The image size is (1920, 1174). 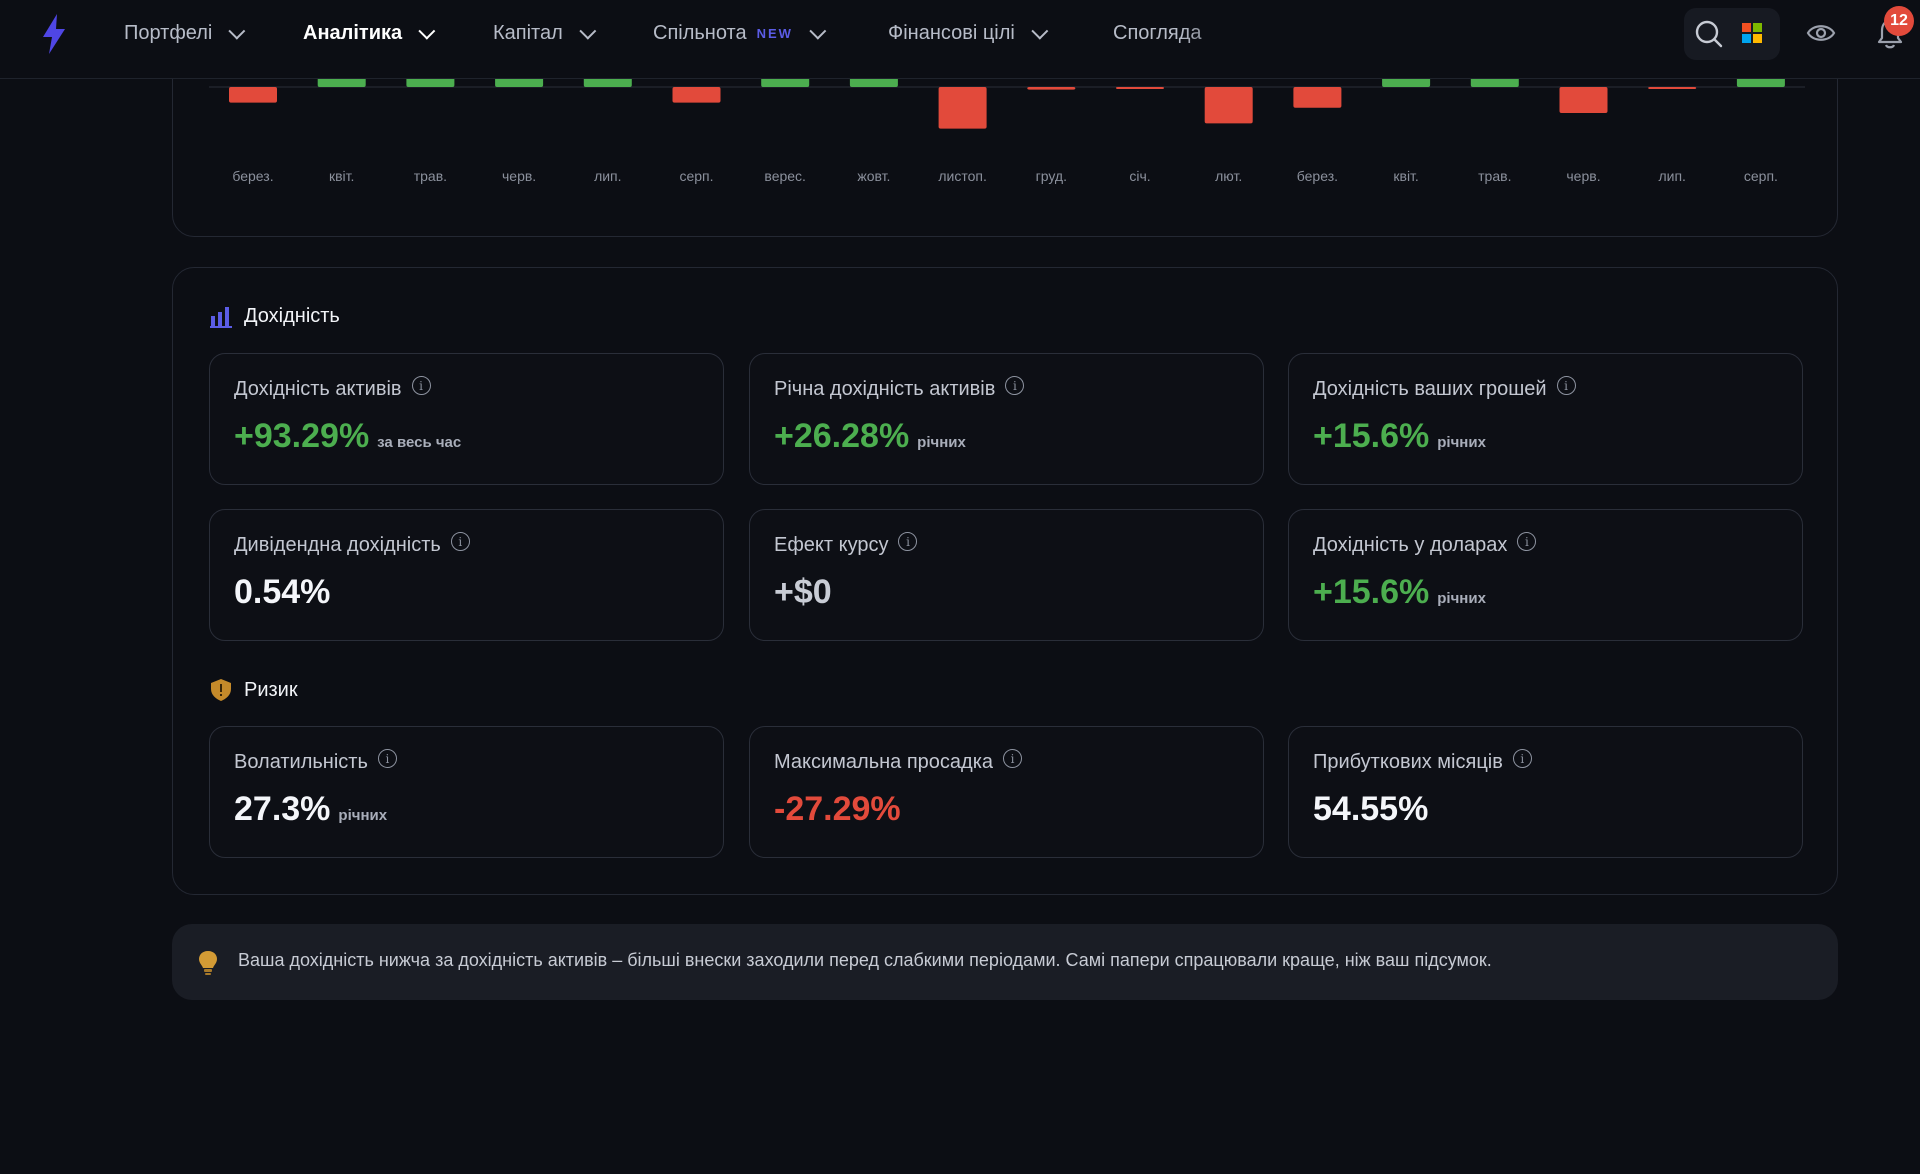 What do you see at coordinates (466, 419) in the screenshot?
I see `returns-metric-card: Дохідність активів i +93.29% за весь час` at bounding box center [466, 419].